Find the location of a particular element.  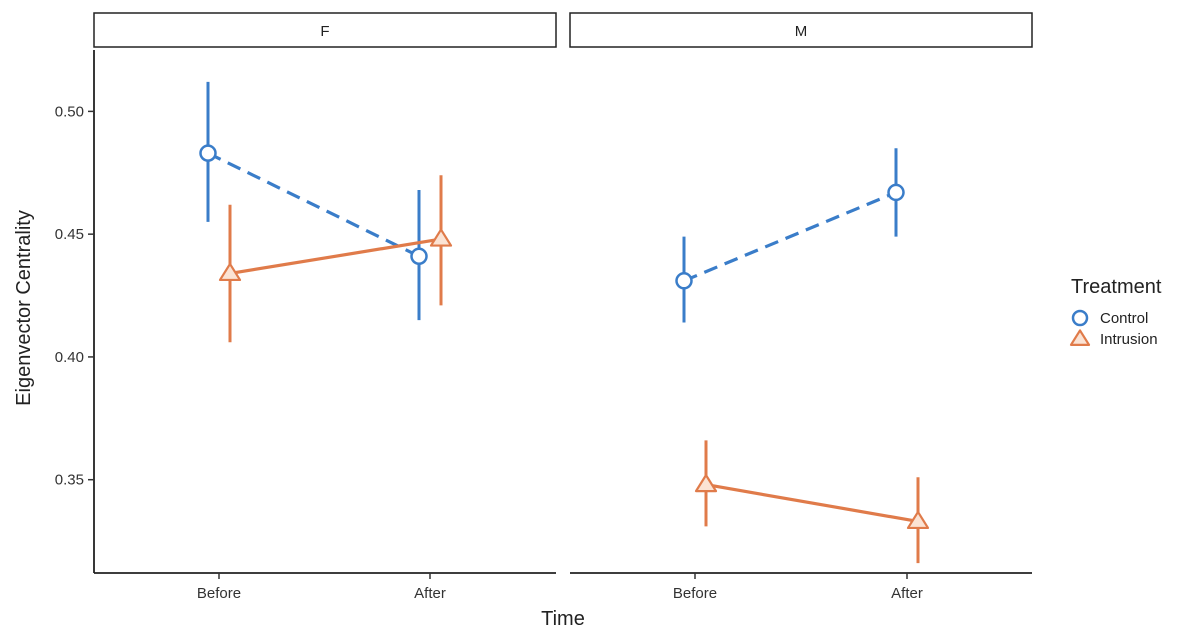

legend-label-intrusion: Intrusion is located at coordinates (1129, 339).